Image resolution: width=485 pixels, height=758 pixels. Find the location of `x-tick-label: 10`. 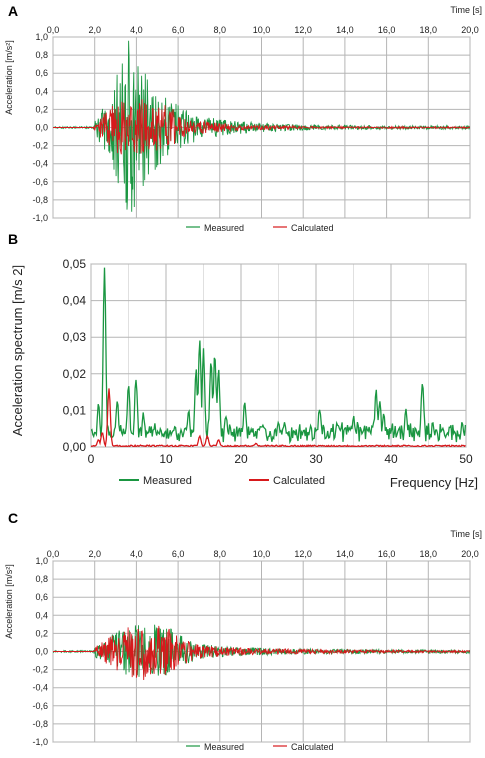

x-tick-label: 10 is located at coordinates (166, 459).